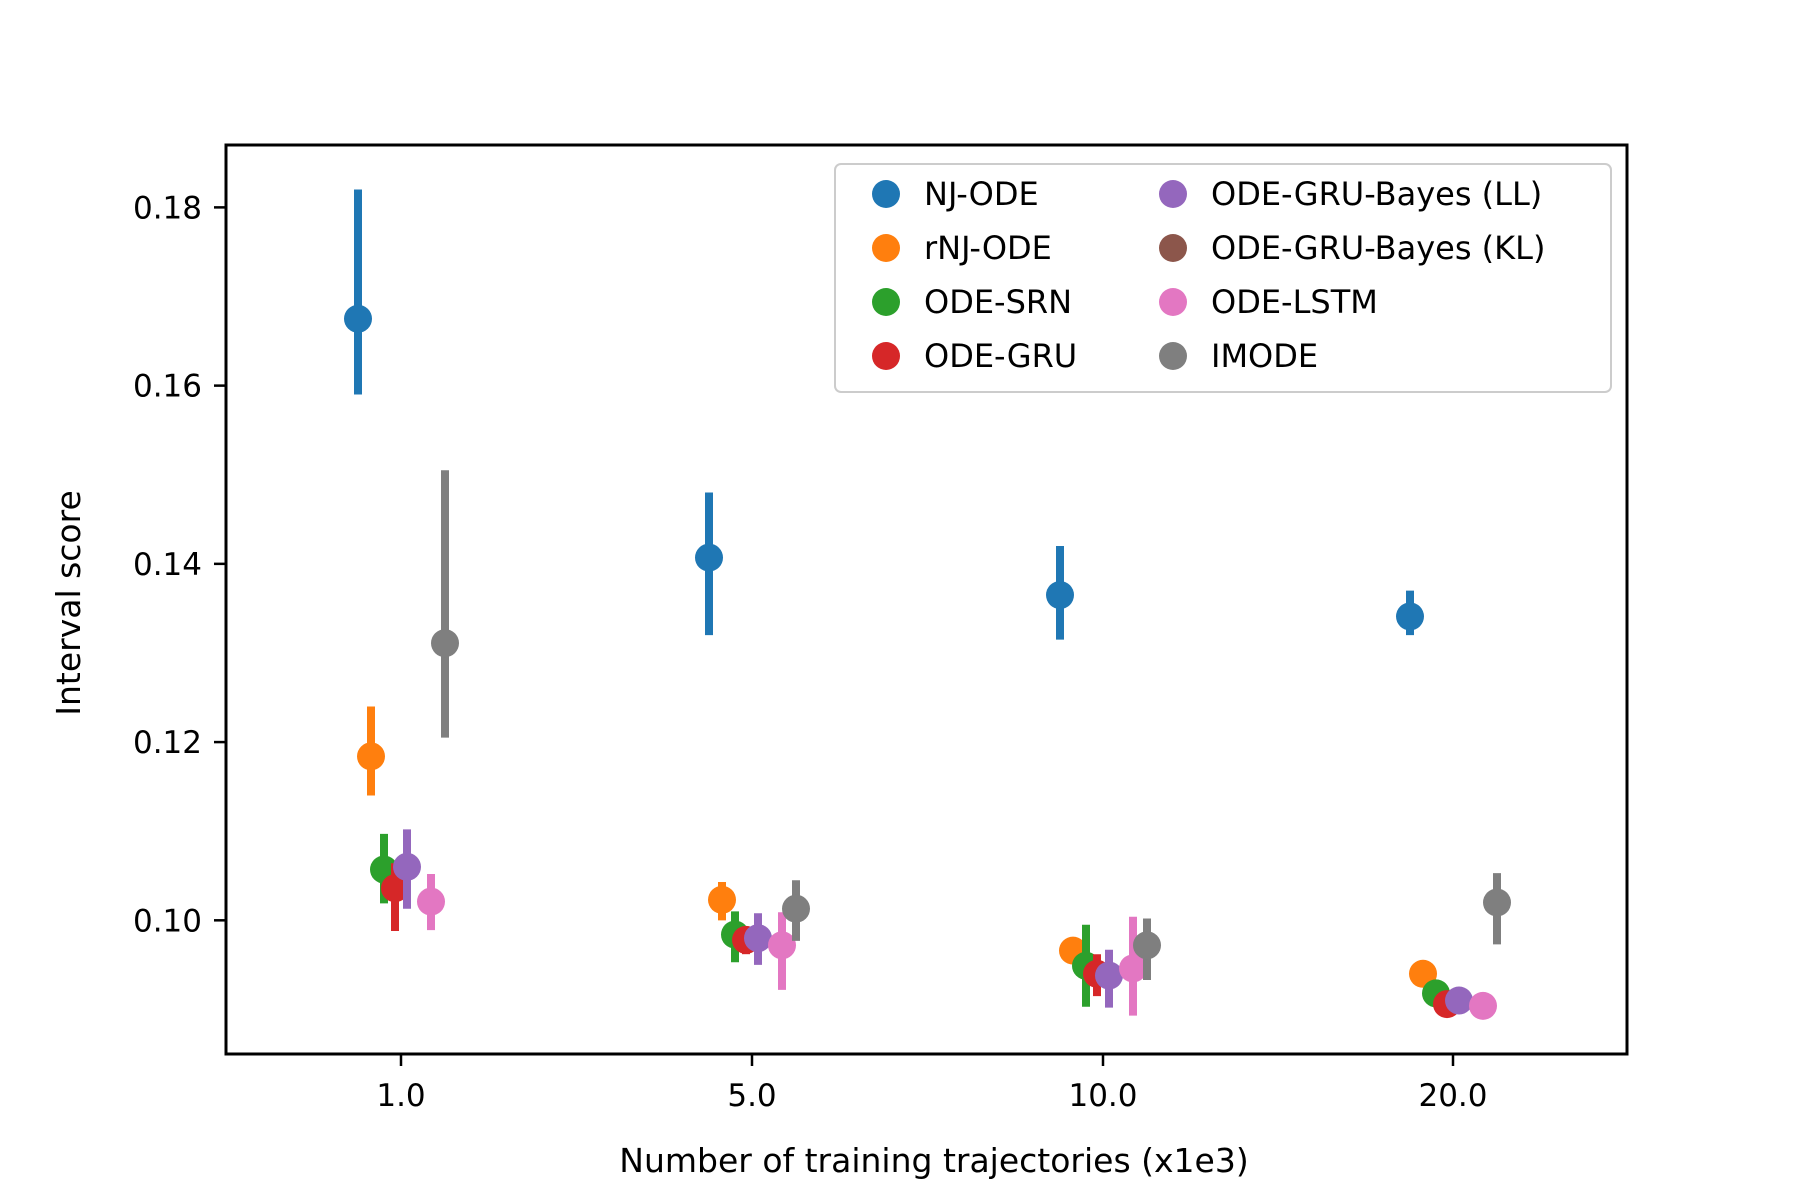  I want to click on y-tick-label: 0.18, so click(167, 208).